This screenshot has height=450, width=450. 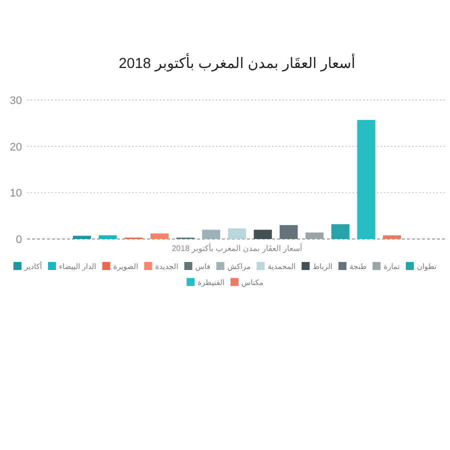 What do you see at coordinates (16, 101) in the screenshot?
I see `y-tick-label: 30` at bounding box center [16, 101].